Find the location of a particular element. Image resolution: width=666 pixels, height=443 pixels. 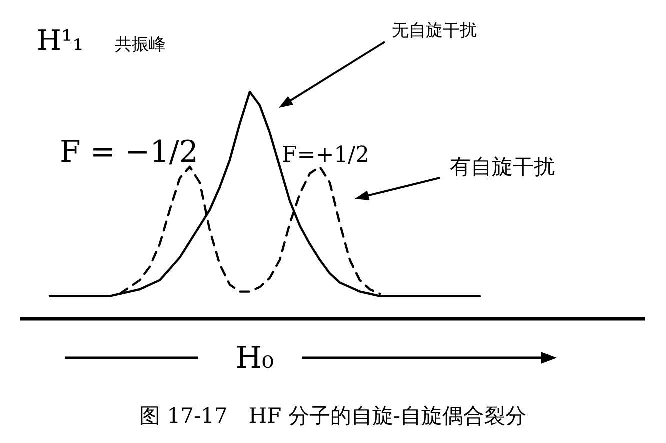

annotation: 共振峰 is located at coordinates (140, 45).